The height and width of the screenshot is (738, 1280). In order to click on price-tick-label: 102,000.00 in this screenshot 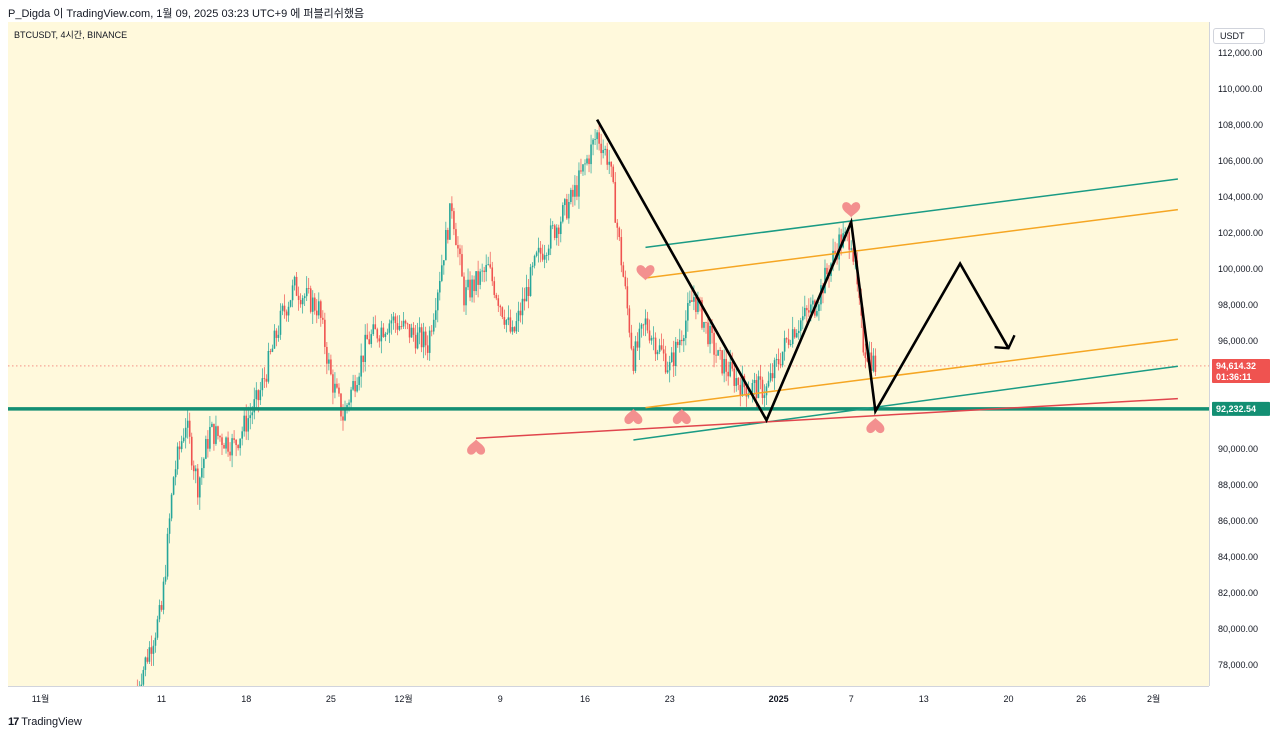, I will do `click(1240, 233)`.